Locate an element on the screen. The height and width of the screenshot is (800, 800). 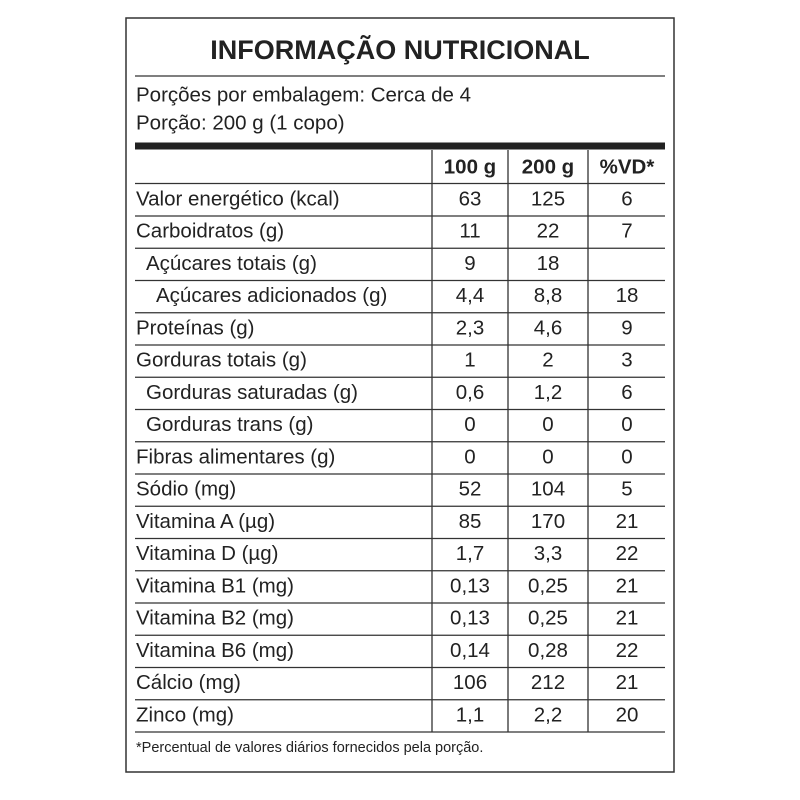
nutrient-label: Açúcares adicionados (g) is located at coordinates (271, 295).